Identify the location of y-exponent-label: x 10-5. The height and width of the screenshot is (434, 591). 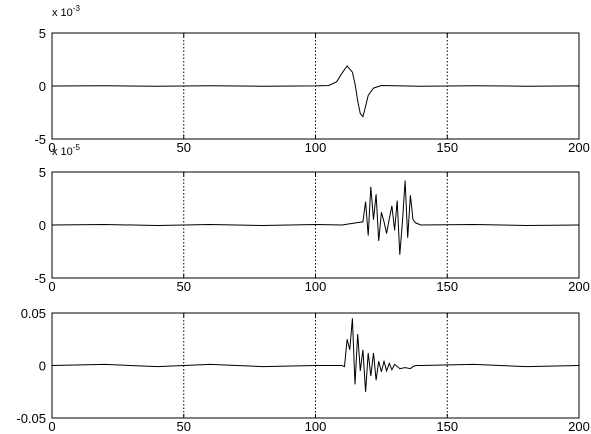
(66, 150).